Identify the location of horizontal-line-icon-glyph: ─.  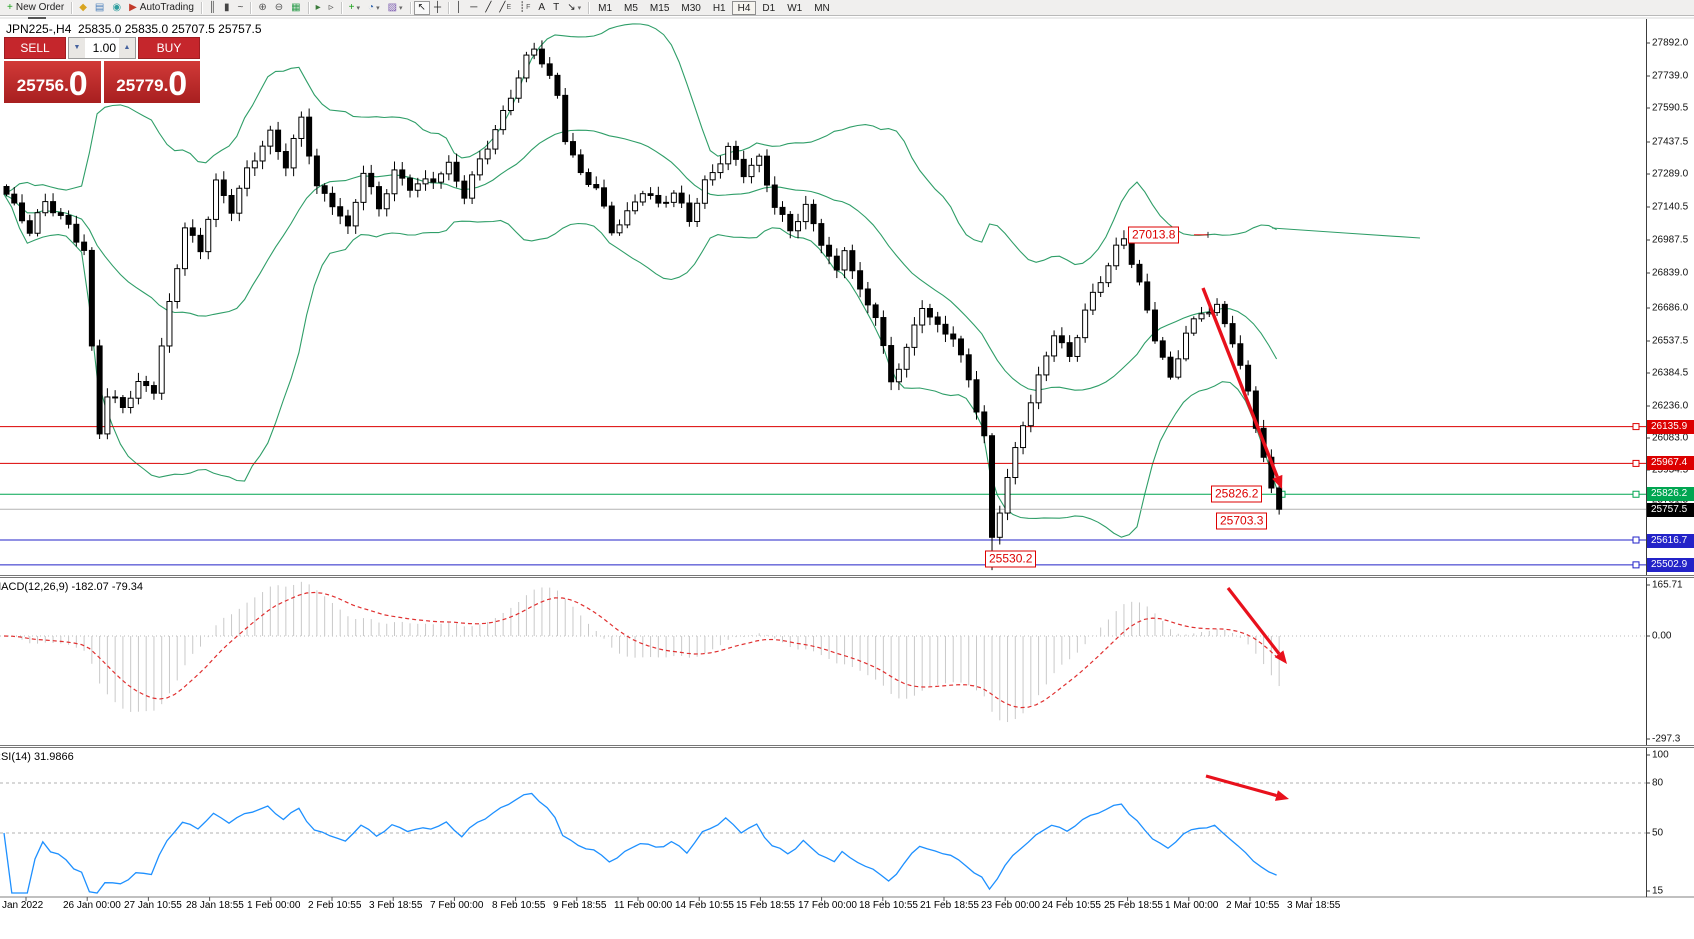
(474, 7).